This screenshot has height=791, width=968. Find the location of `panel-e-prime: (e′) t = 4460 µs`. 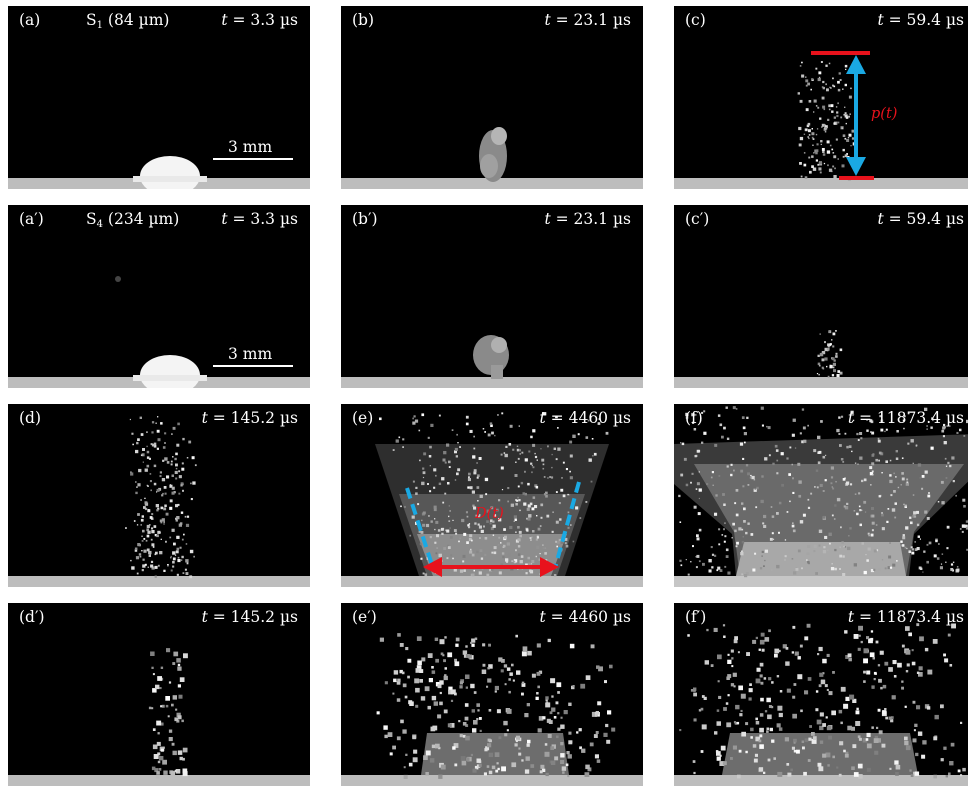

panel-e-prime: (e′) t = 4460 µs is located at coordinates (492, 694).